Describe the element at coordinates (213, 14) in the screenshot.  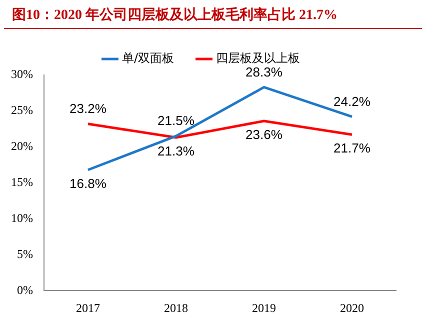
I see `chart-title: 图10：2020 年公司四层板及以上板毛利率占比 21.7%` at that location.